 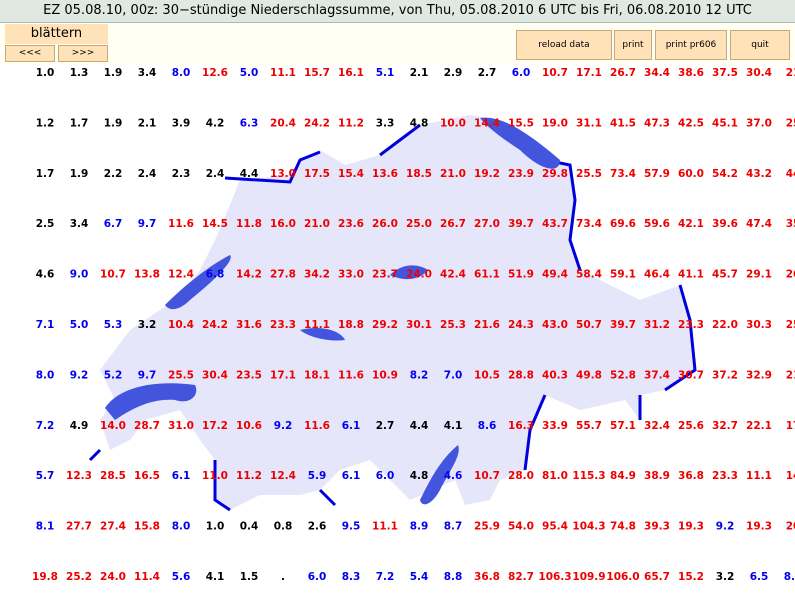 I want to click on precip-value: 30.3, so click(x=759, y=325).